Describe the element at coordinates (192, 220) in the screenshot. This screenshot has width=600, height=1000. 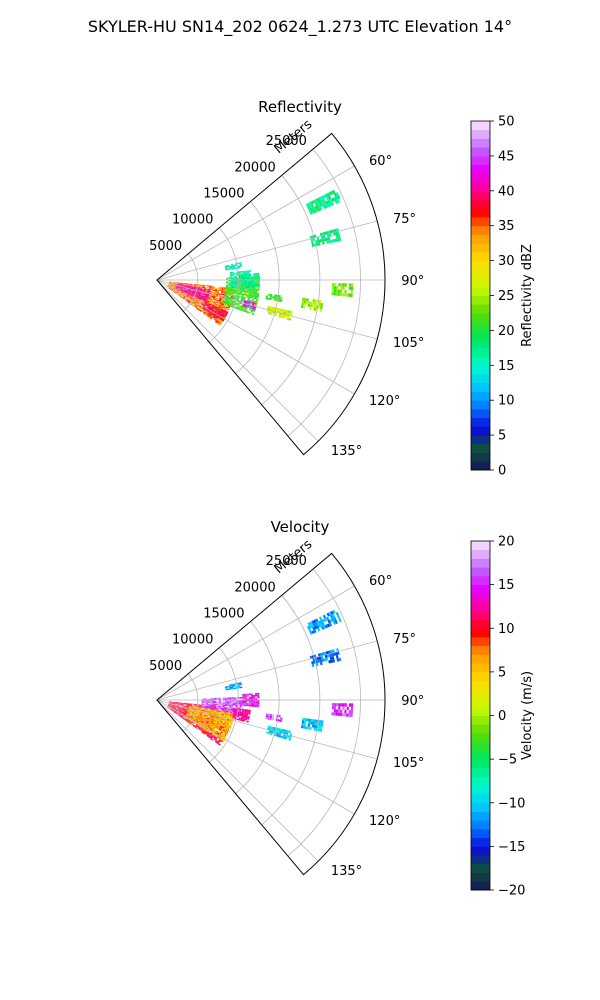
I see `range-tick-label: 10000` at that location.